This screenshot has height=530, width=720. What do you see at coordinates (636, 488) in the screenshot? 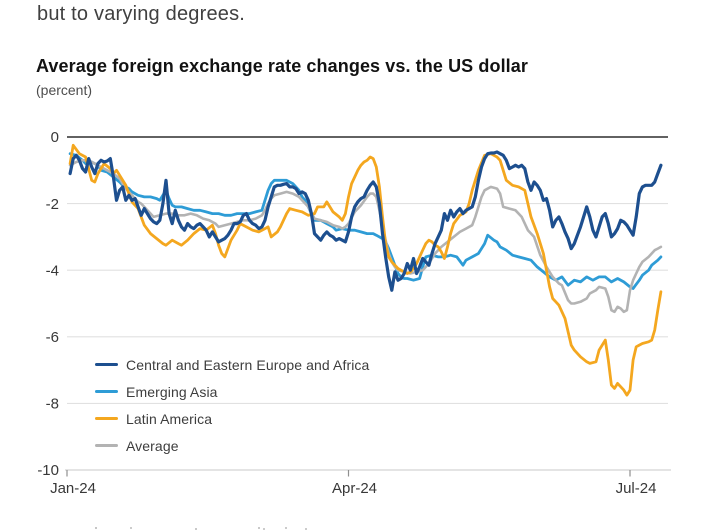
I see `x-axis-tick-label: Jul-24` at bounding box center [636, 488].